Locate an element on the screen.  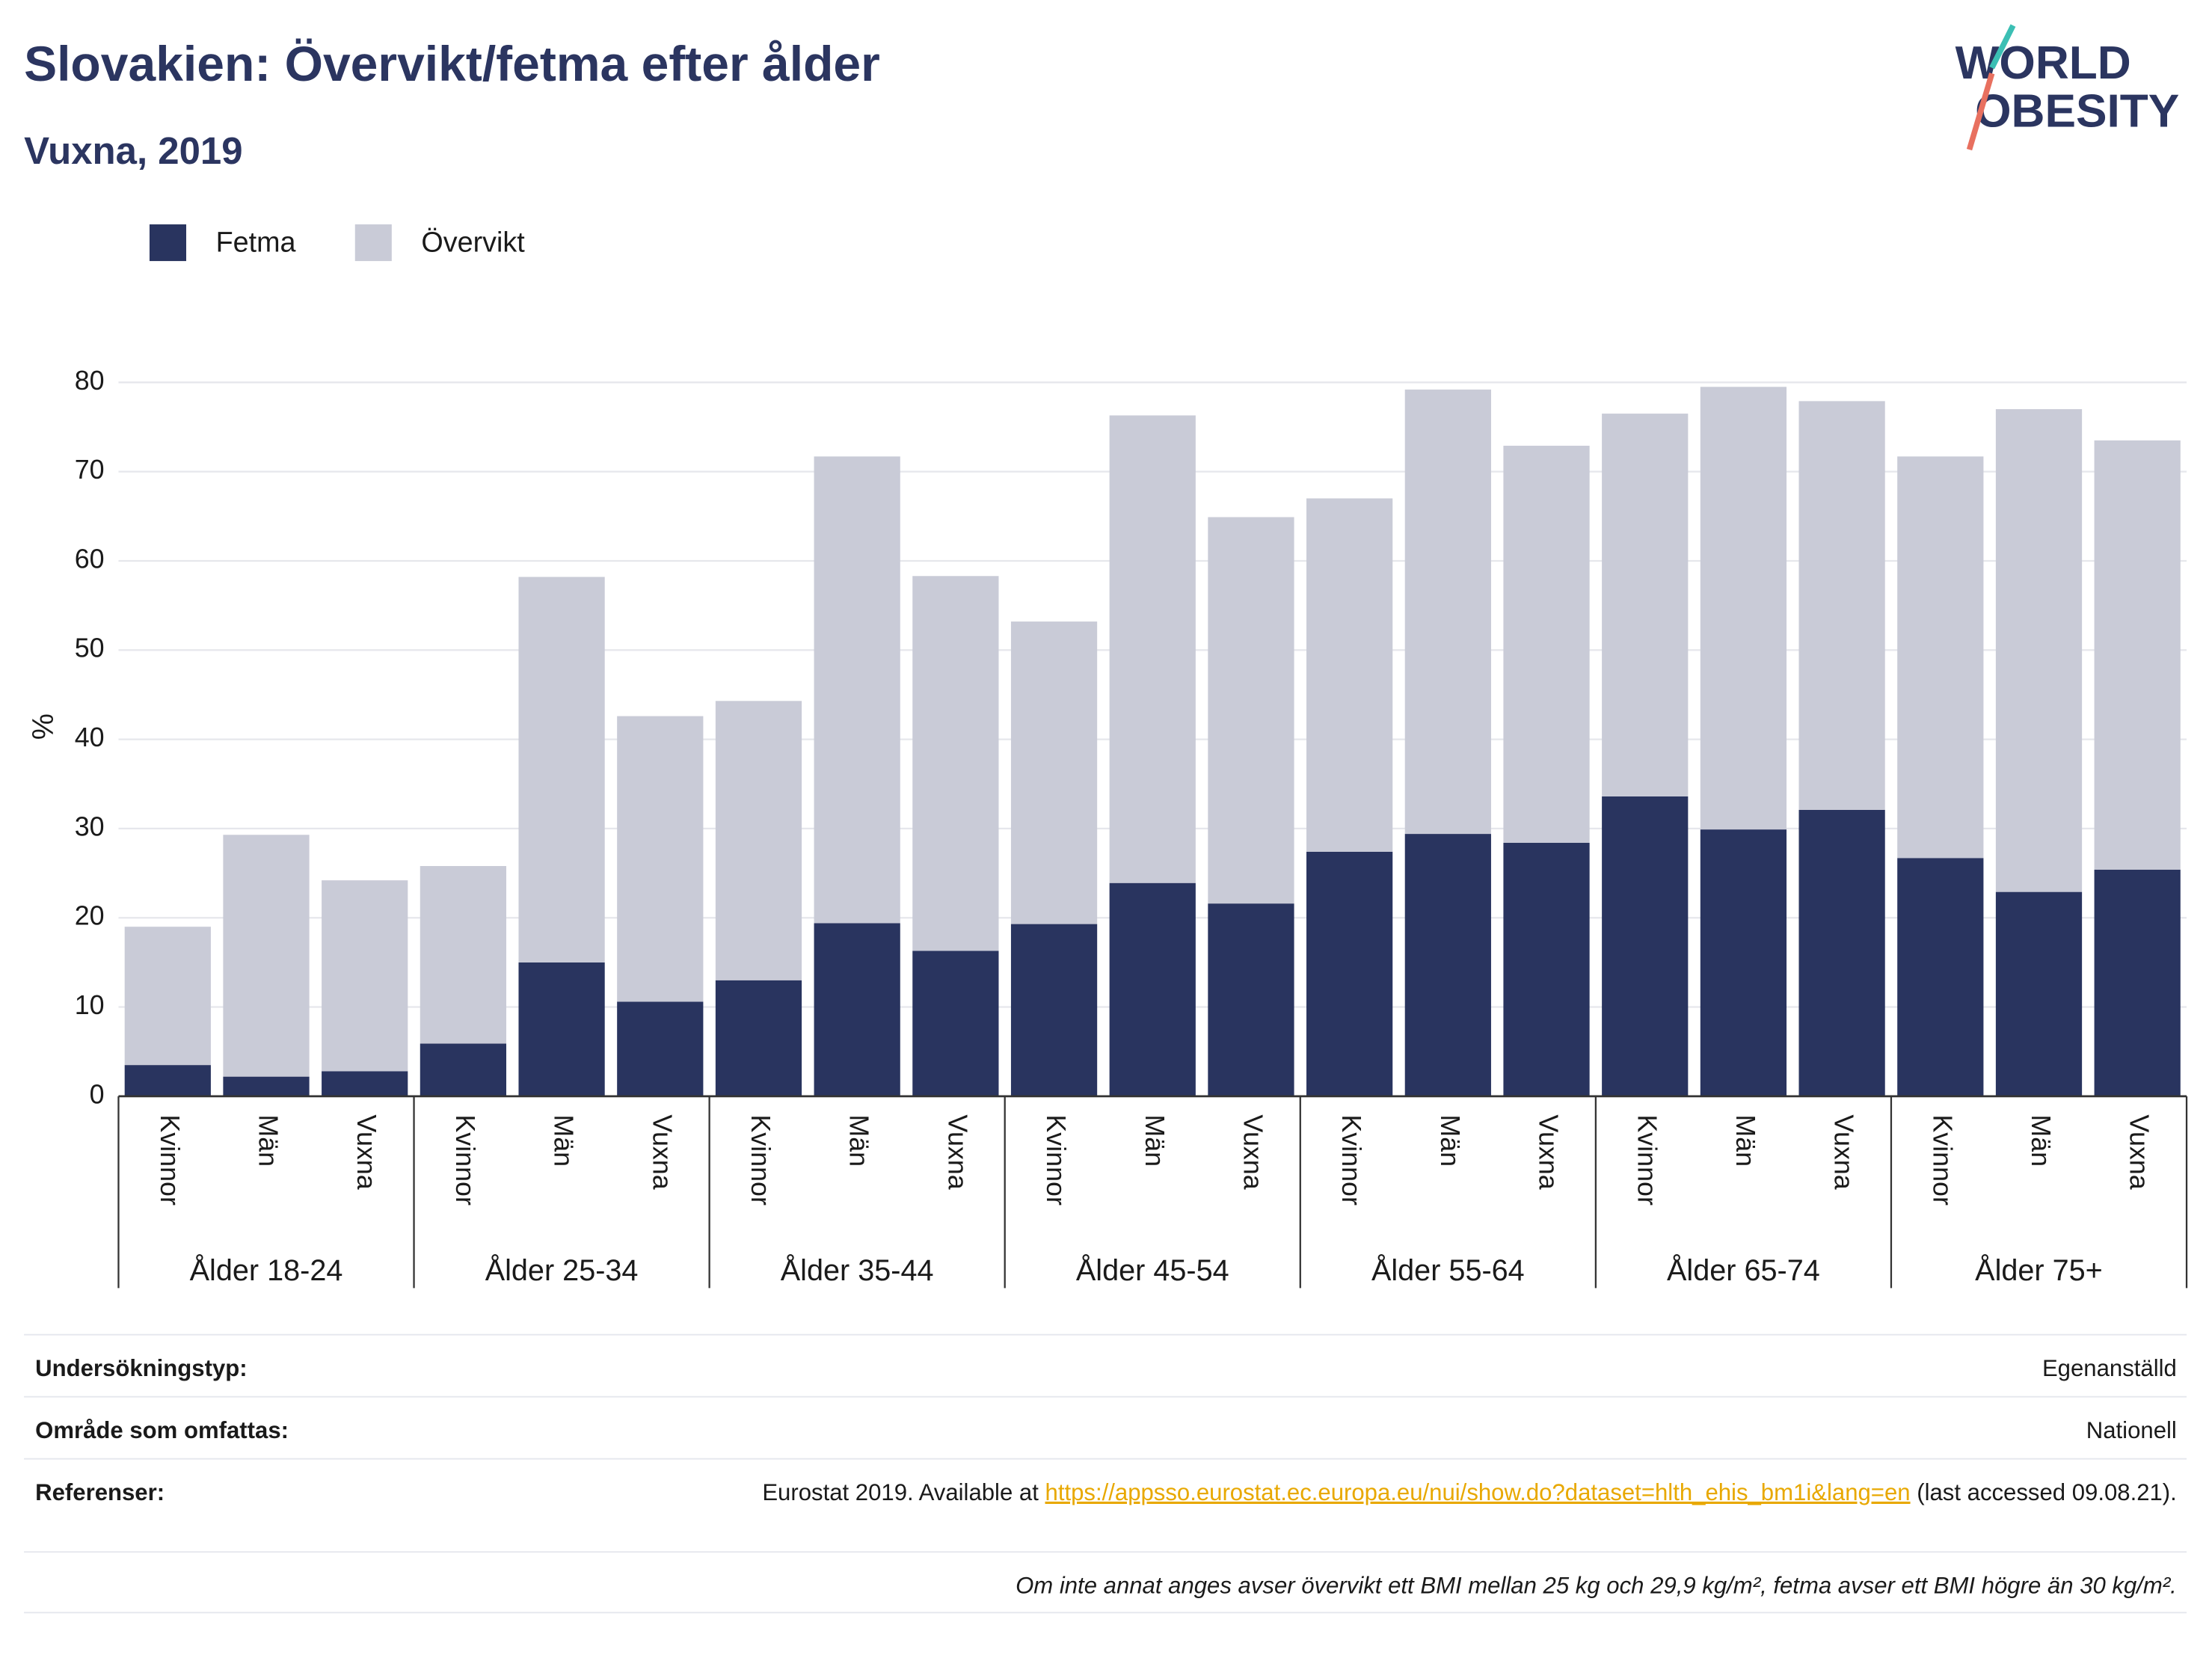
logo-text: OBESITY is located at coordinates (2077, 111).